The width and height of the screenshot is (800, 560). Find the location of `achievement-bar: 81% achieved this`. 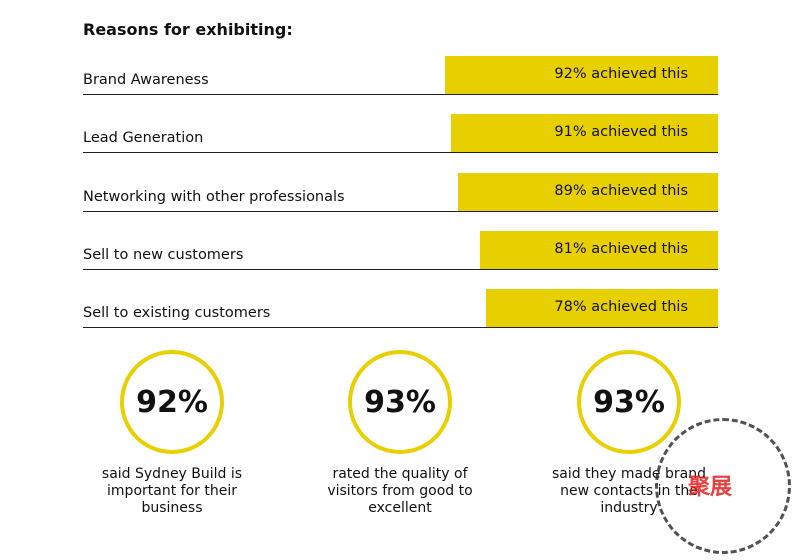

achievement-bar: 81% achieved this is located at coordinates (599, 250).